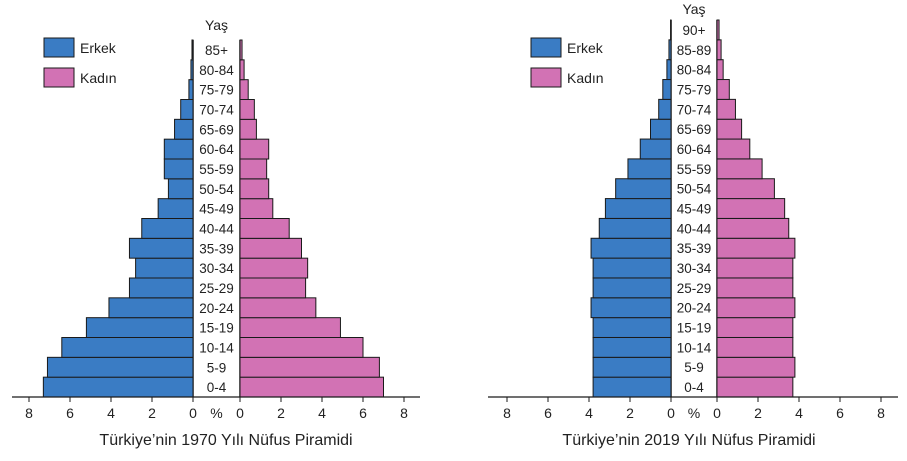 The image size is (907, 461). Describe the element at coordinates (694, 288) in the screenshot. I see `age-label: 25-29` at that location.